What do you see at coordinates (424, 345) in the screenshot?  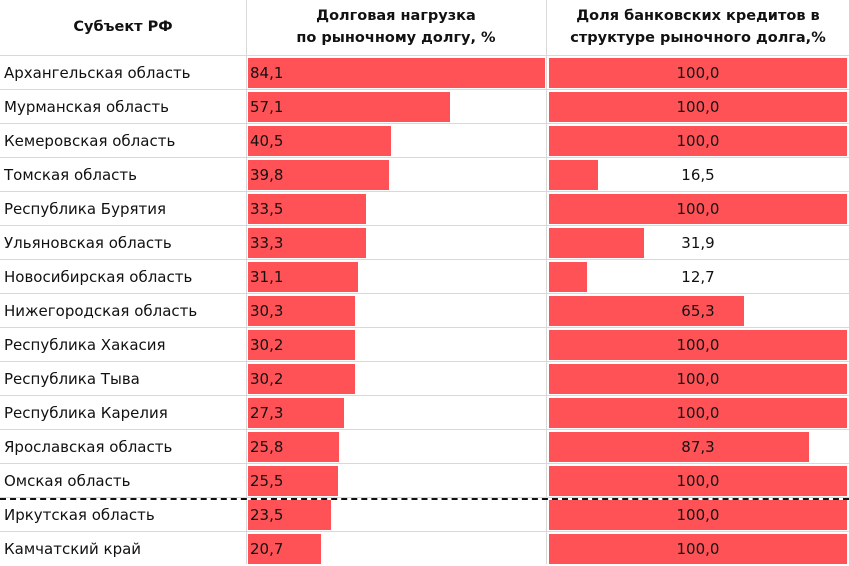 I see `table-row: Республика Хакасия 30,2 100,0` at bounding box center [424, 345].